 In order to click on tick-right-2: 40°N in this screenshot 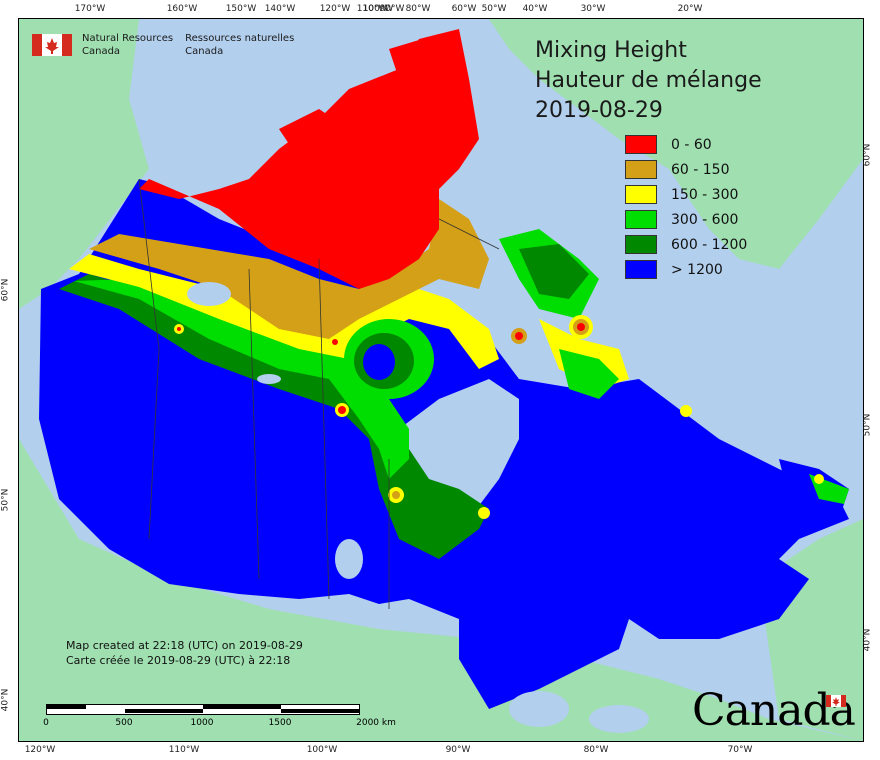, I will do `click(867, 640)`.